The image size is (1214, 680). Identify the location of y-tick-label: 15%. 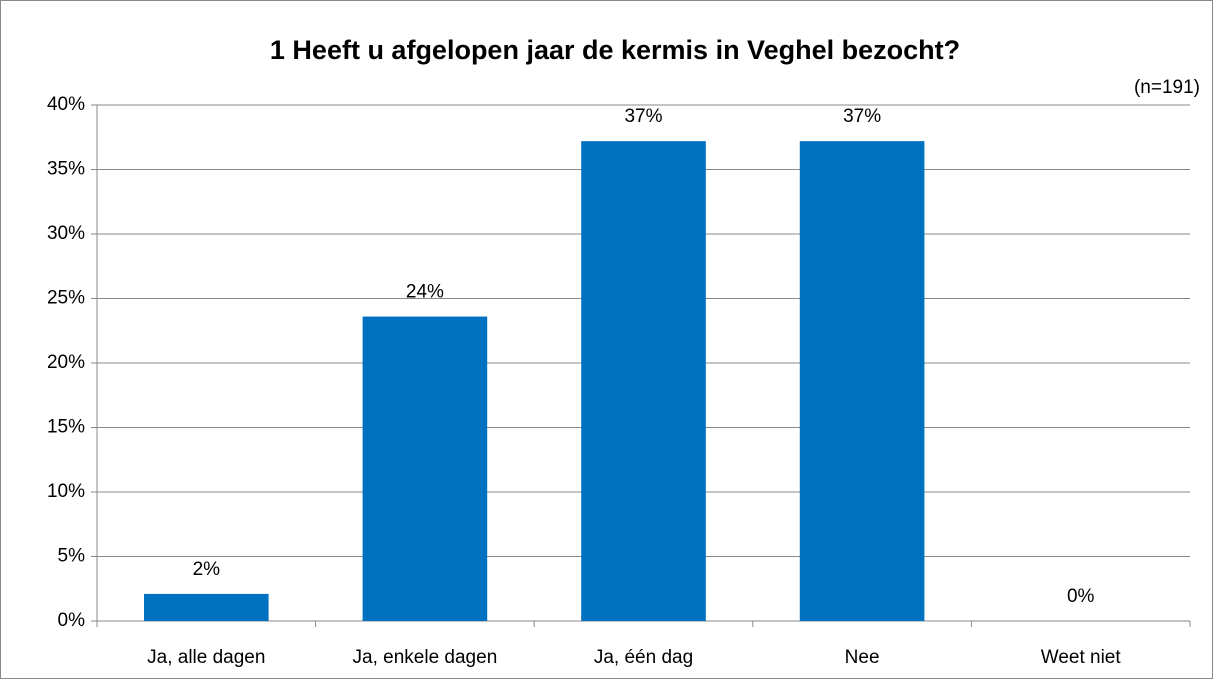
(66, 427).